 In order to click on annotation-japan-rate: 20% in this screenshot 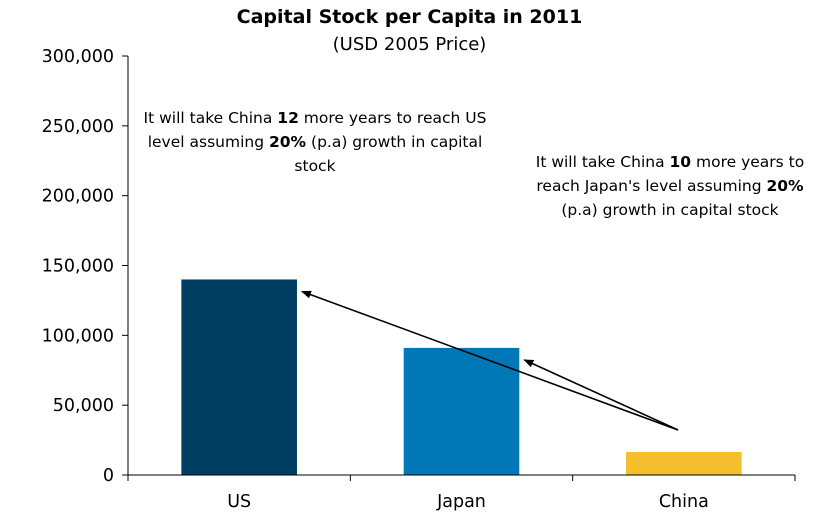, I will do `click(785, 186)`.